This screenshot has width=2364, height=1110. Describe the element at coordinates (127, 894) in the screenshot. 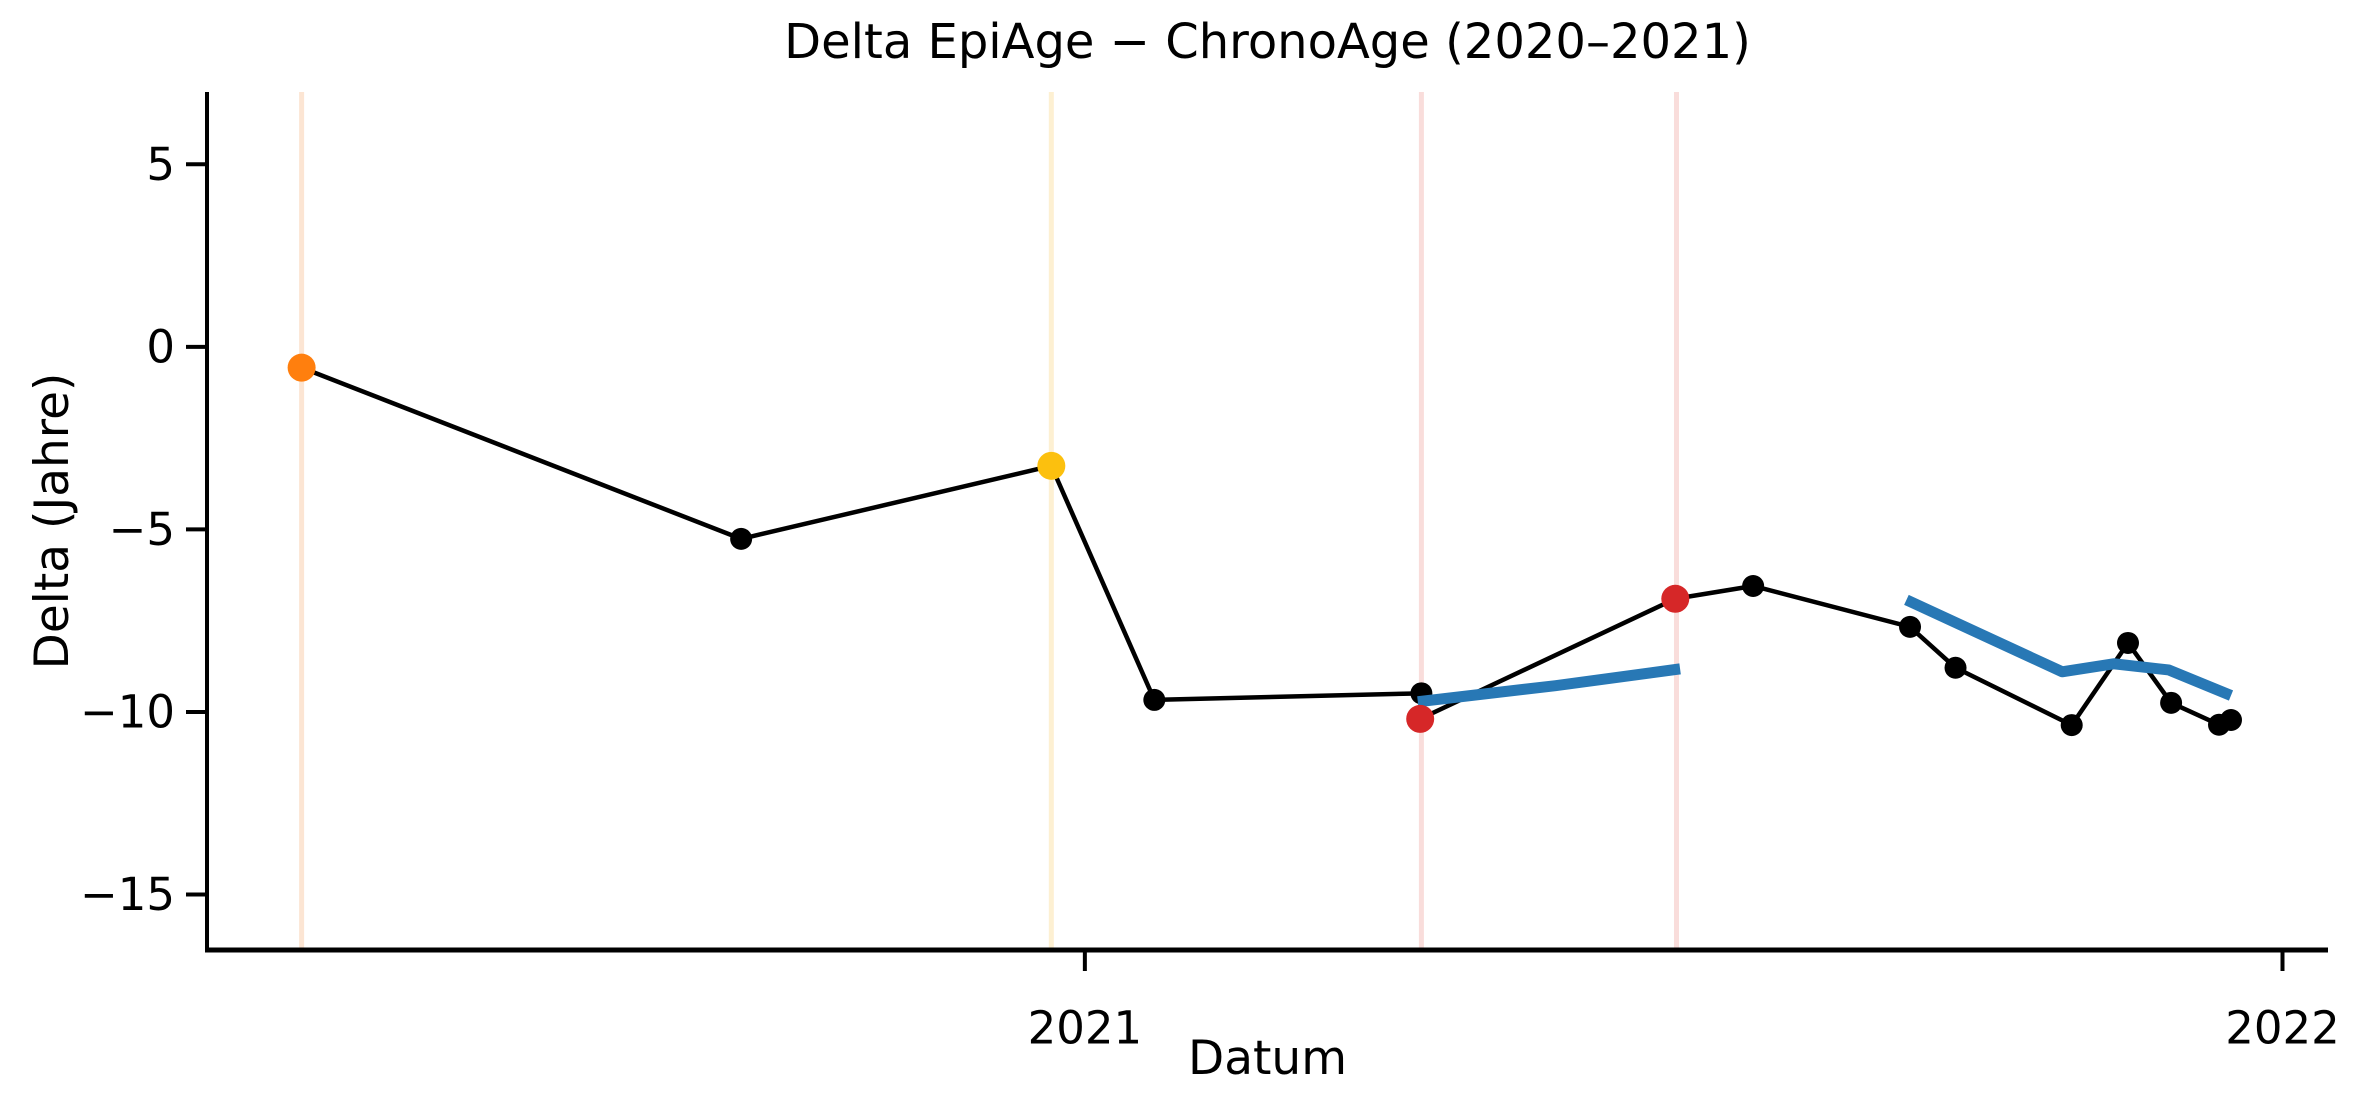

I see `y-tick-label: −15` at that location.